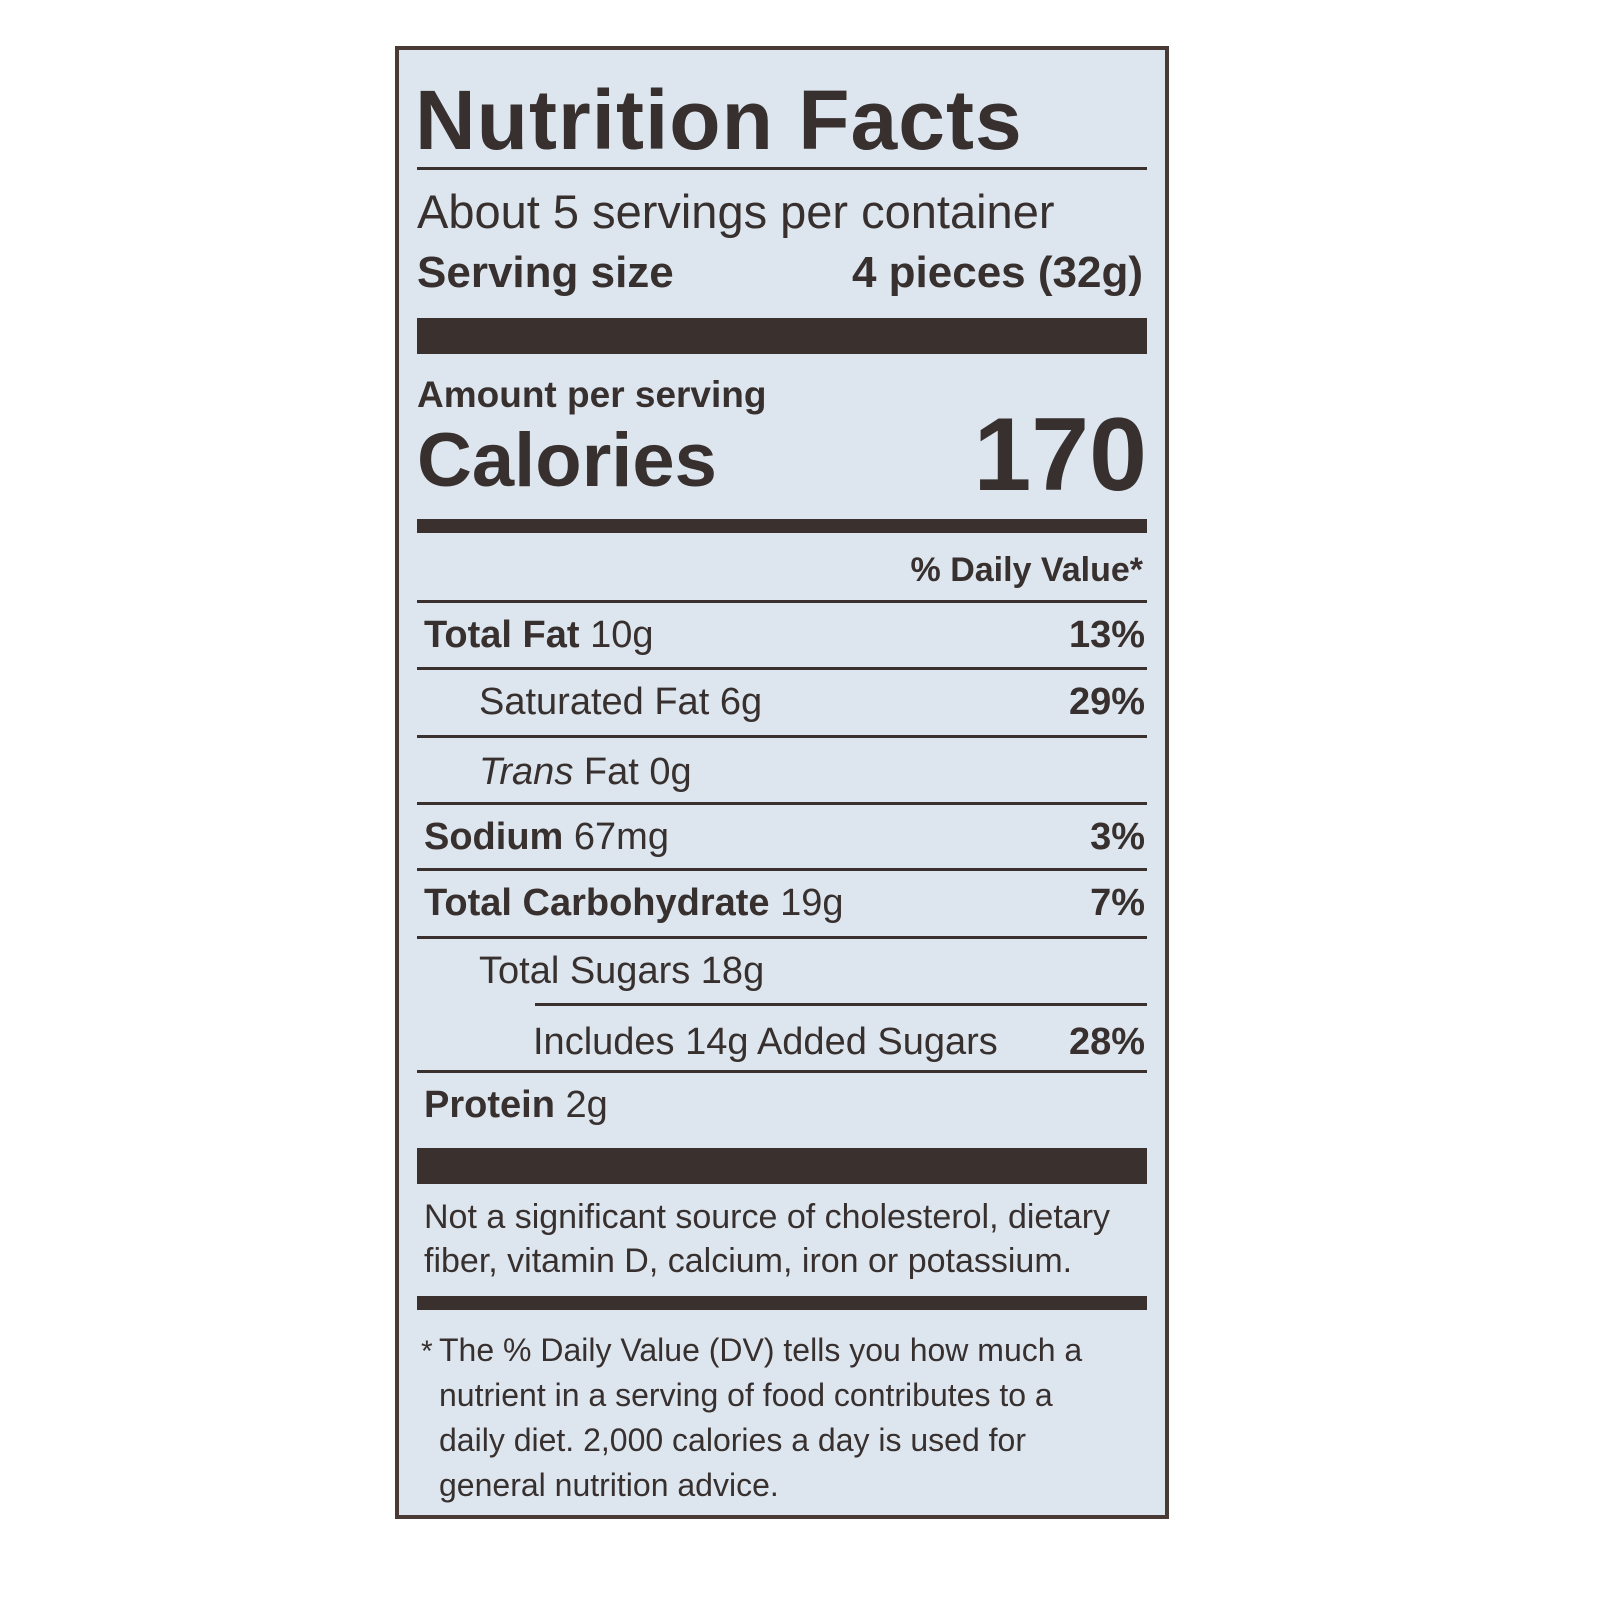 The width and height of the screenshot is (1600, 1600). I want to click on amount-per-serving: Amount per serving, so click(592, 394).